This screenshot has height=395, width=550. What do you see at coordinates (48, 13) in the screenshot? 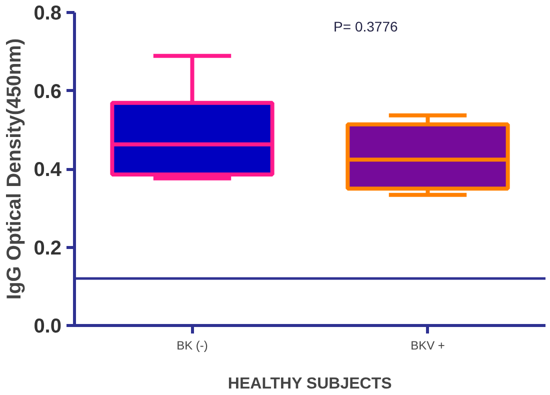
I see `y-tick-label: 0.8` at bounding box center [48, 13].